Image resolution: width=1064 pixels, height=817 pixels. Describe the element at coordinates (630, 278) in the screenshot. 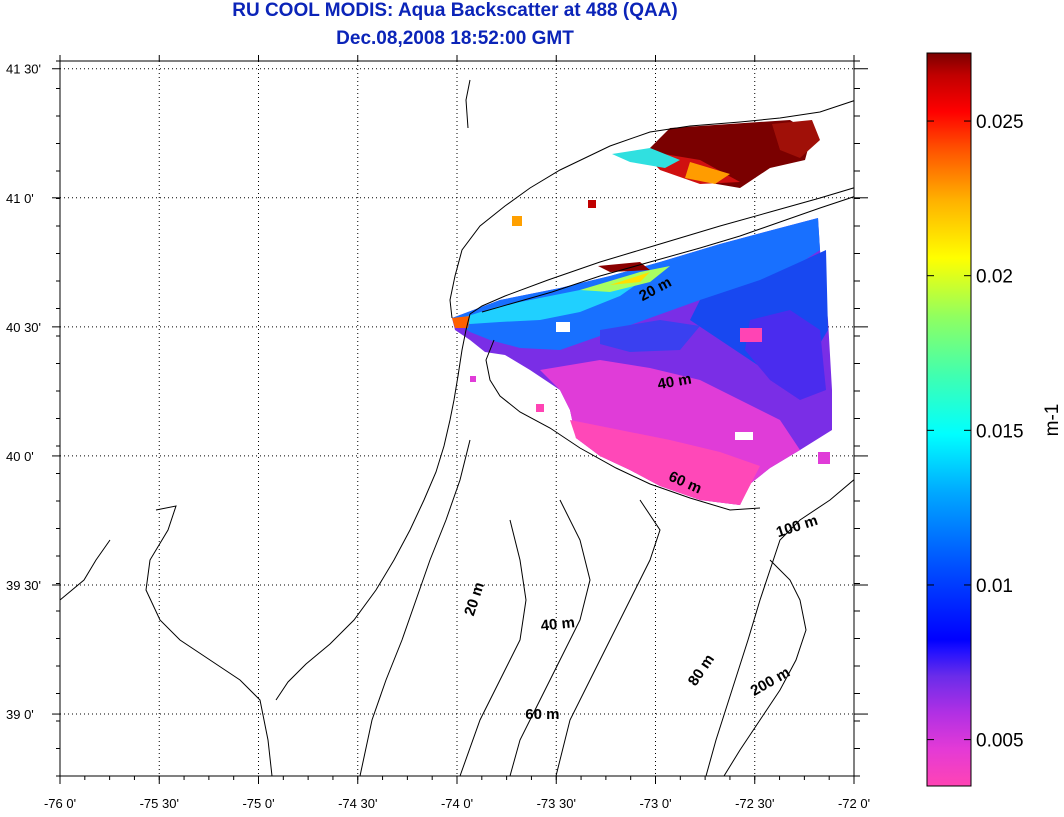

I see `swath-nearshore-yellow` at that location.